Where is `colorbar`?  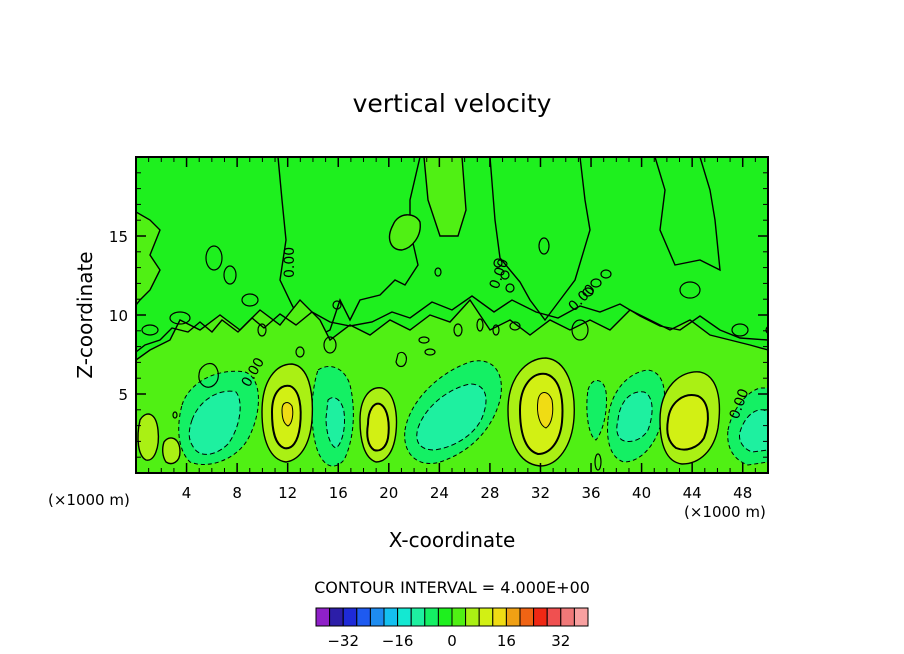
colorbar is located at coordinates (452, 617).